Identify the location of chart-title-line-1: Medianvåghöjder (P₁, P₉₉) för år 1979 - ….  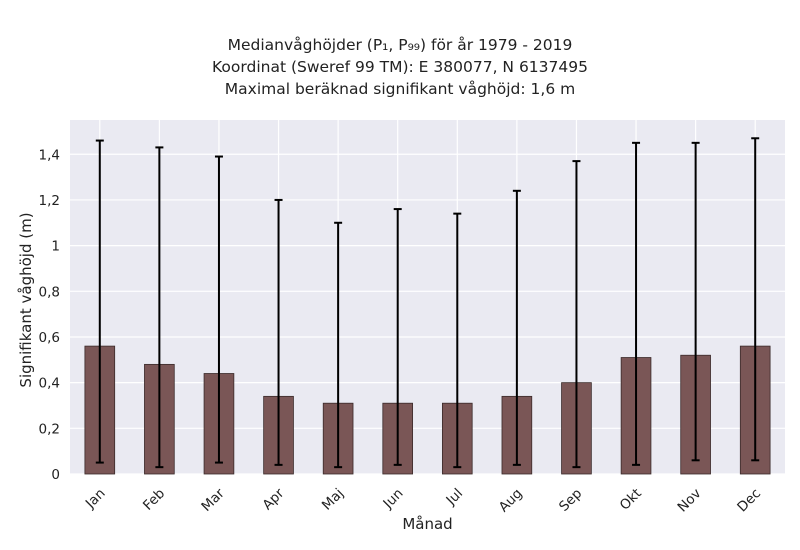
(400, 45).